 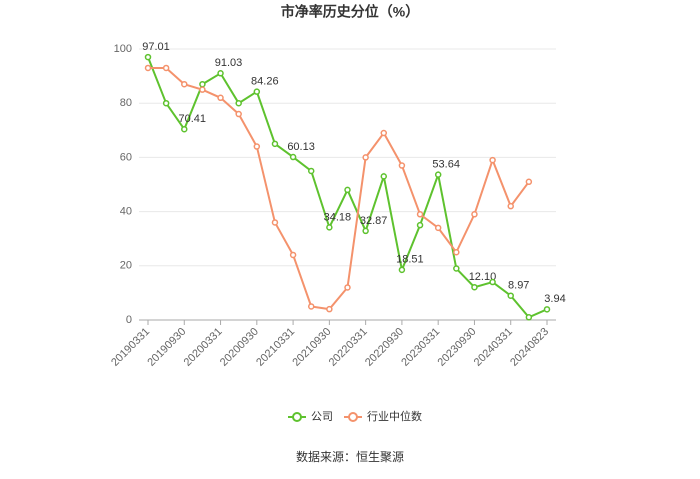 I want to click on data-label: 91.03, so click(x=229, y=63).